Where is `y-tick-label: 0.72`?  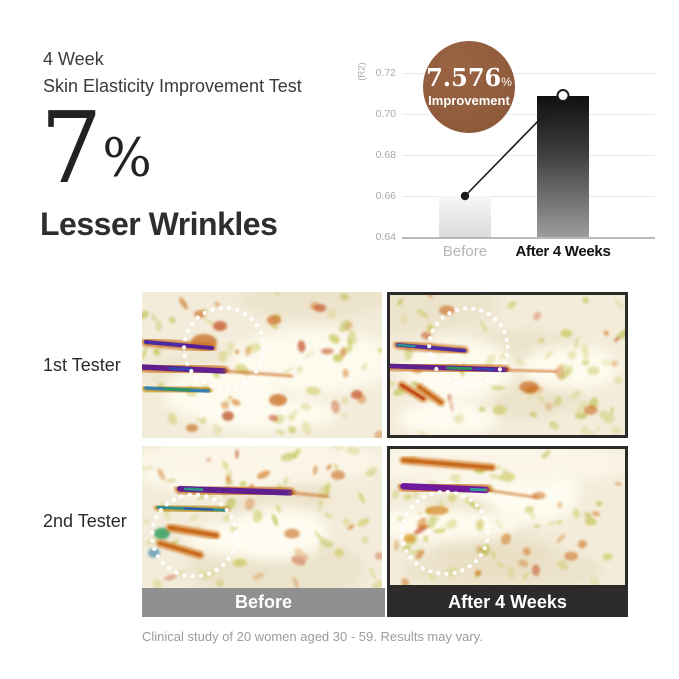 y-tick-label: 0.72 is located at coordinates (385, 73).